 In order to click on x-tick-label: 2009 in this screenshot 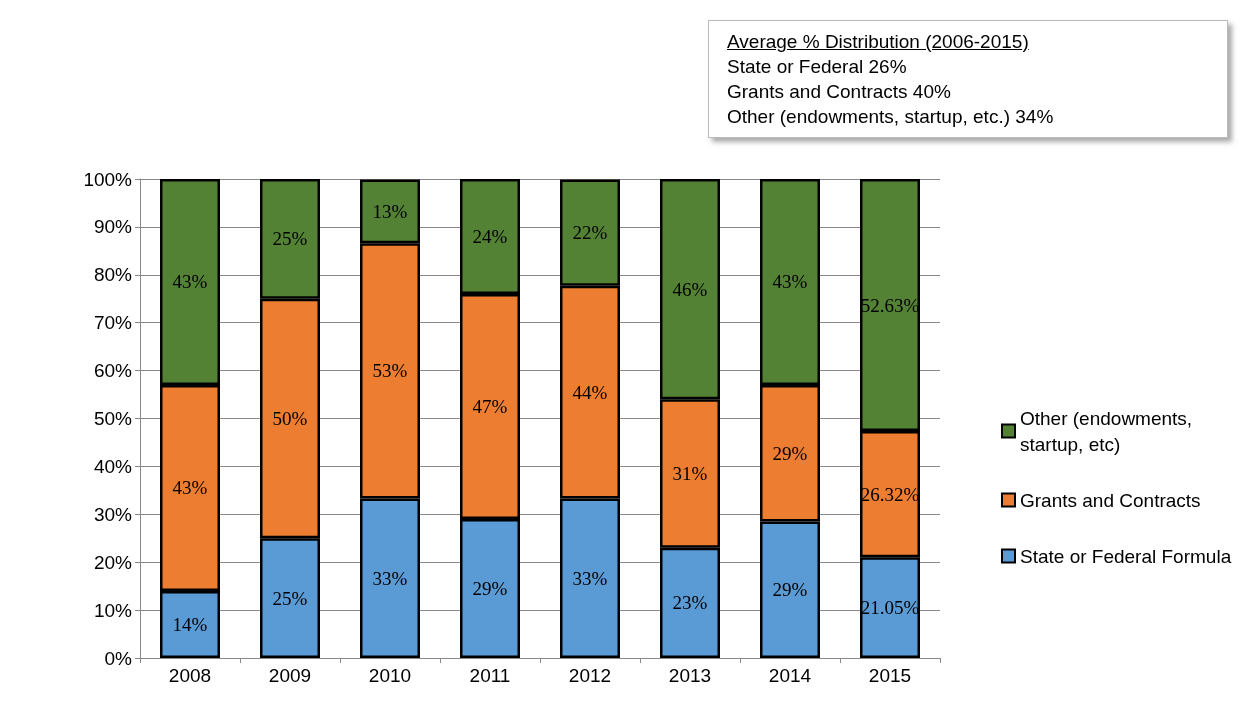, I will do `click(290, 675)`.